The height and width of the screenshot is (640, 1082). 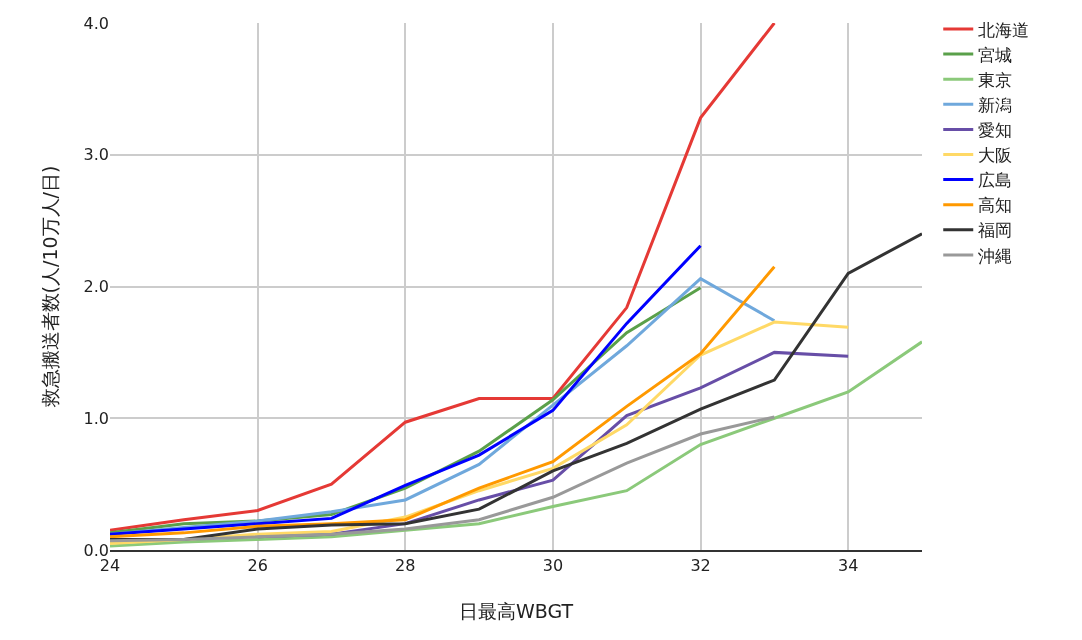 What do you see at coordinates (96, 23) in the screenshot?
I see `y-tick-label: 4.0` at bounding box center [96, 23].